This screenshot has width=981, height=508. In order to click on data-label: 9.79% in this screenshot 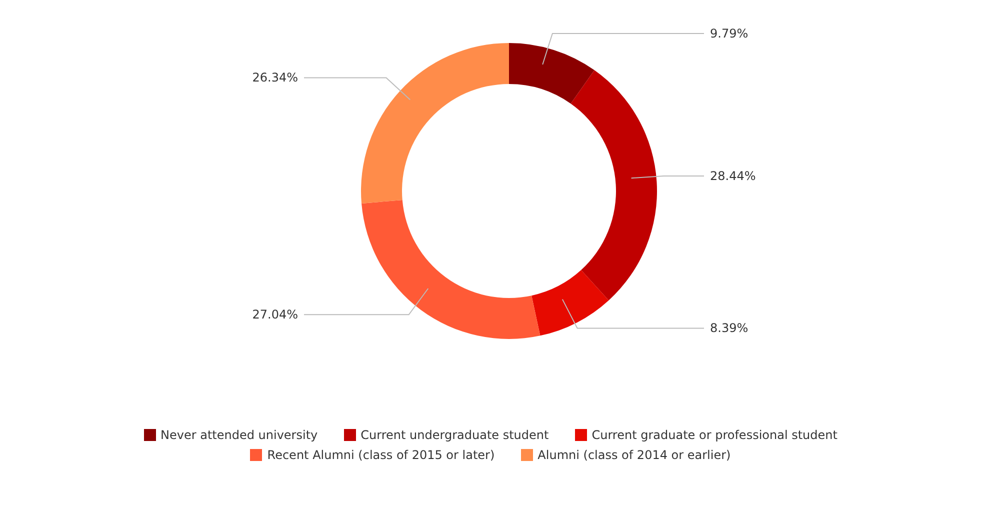, I will do `click(729, 33)`.